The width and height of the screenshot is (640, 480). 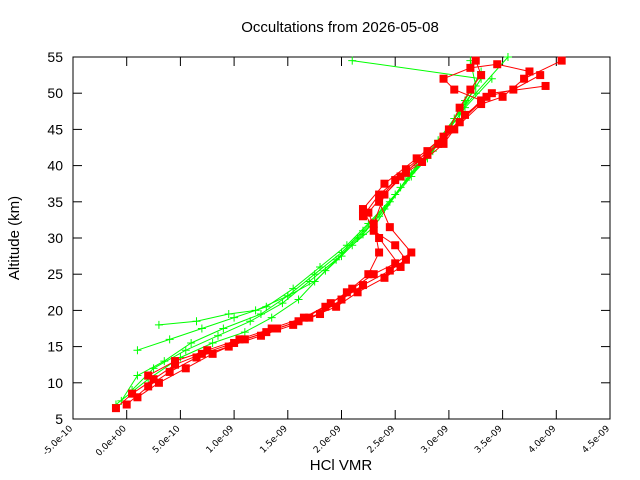 What do you see at coordinates (111, 441) in the screenshot?
I see `x-tick-label: 0.0e+00` at bounding box center [111, 441].